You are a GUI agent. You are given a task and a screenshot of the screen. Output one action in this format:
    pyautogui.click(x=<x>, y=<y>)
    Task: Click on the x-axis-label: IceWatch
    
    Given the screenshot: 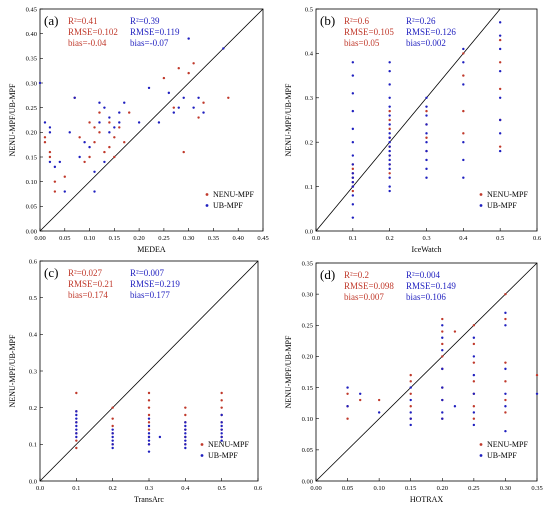 What is the action you would take?
    pyautogui.click(x=427, y=249)
    